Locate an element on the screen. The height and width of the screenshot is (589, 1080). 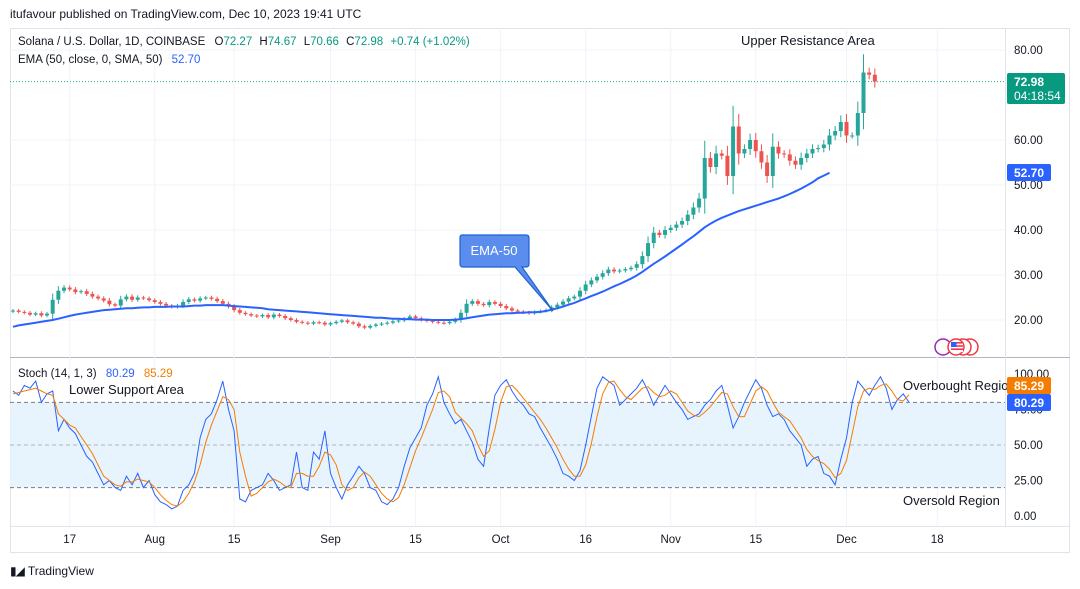
stoch-d-badge-value: 85.29 is located at coordinates (1029, 386).